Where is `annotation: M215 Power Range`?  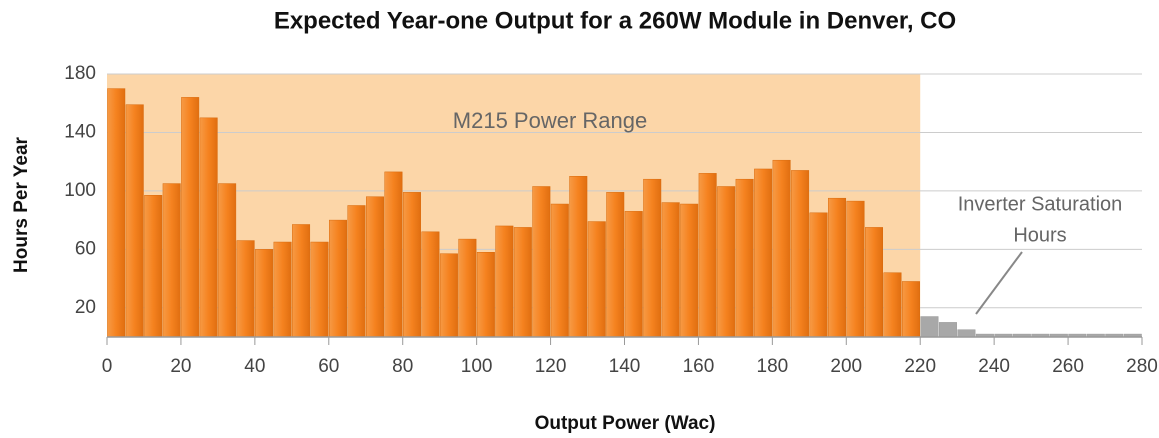
annotation: M215 Power Range is located at coordinates (550, 120).